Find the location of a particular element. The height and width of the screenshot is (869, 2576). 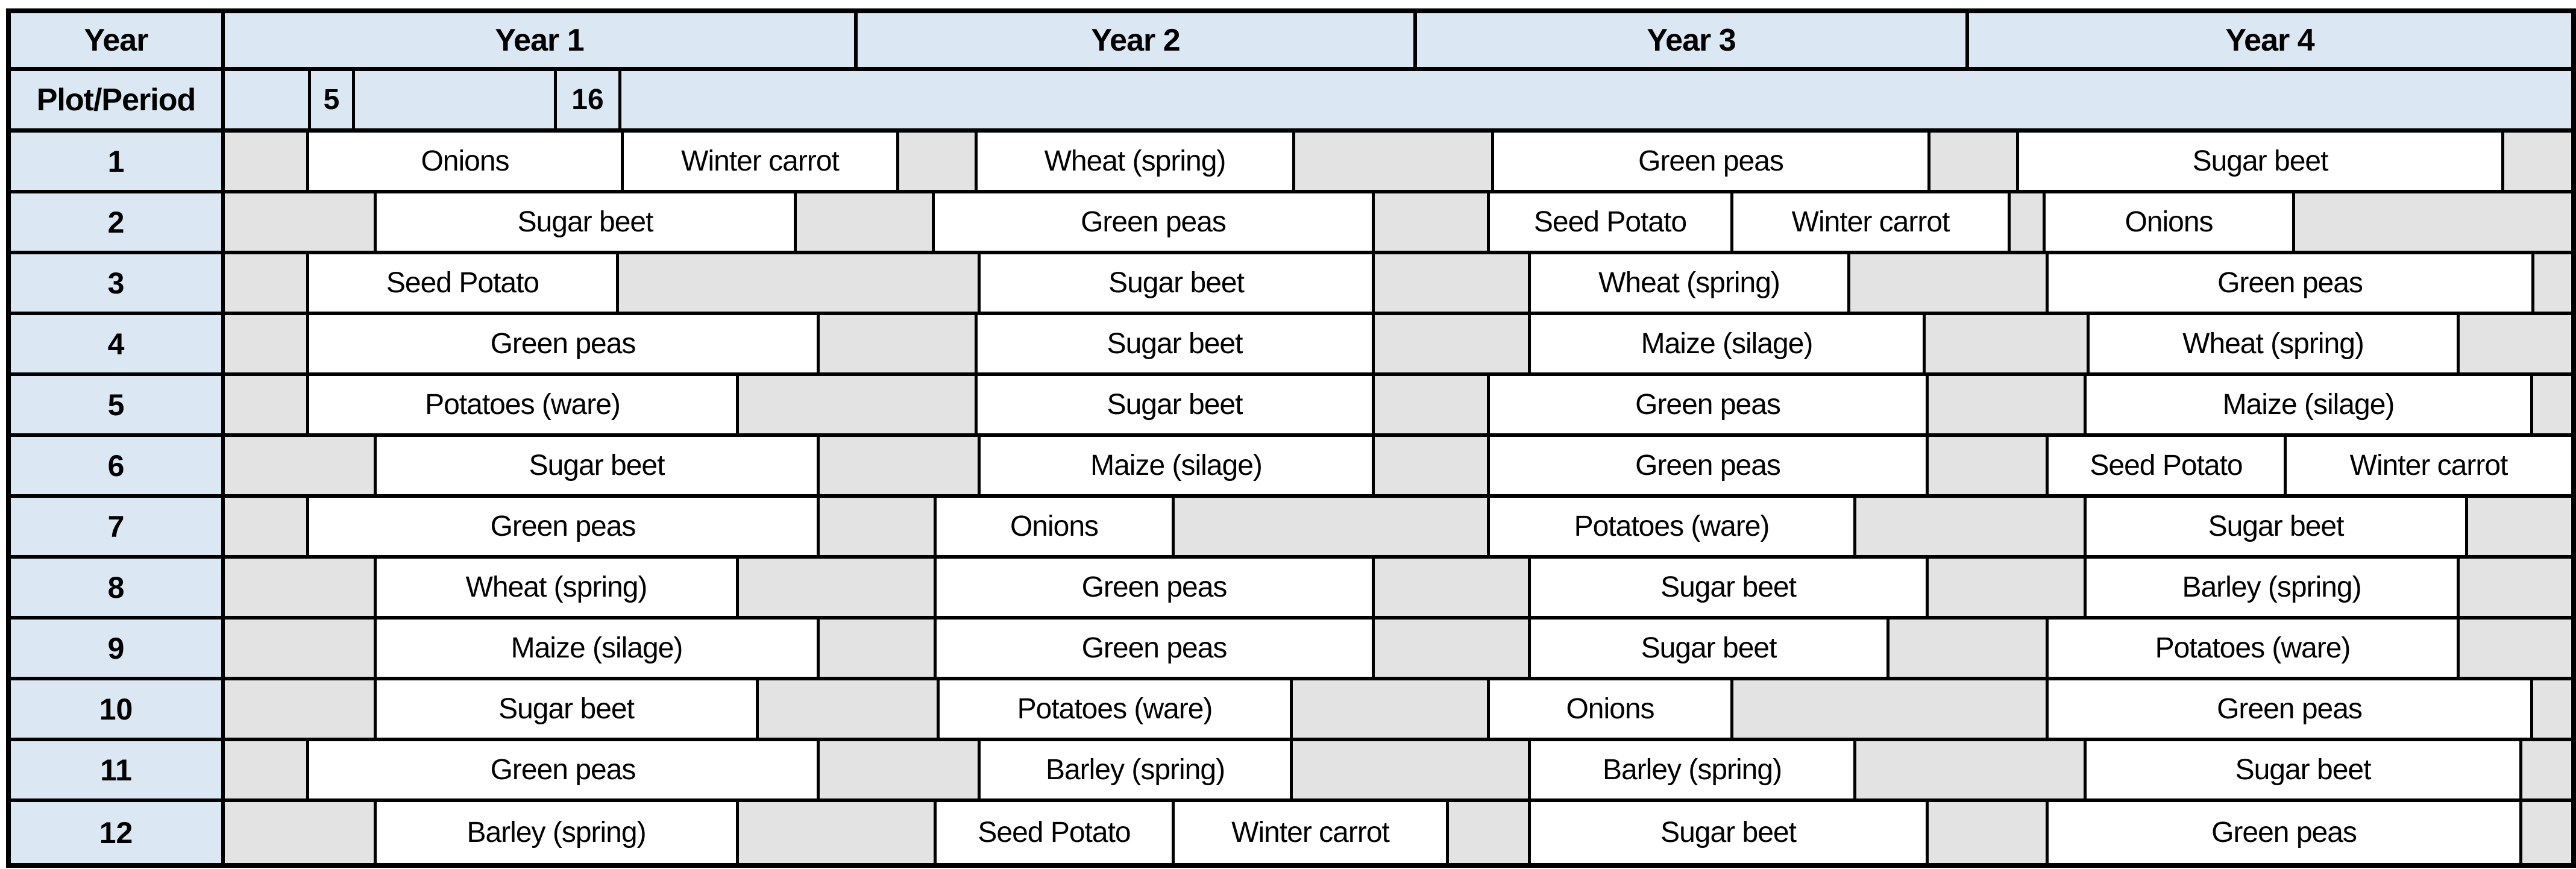

period-cell is located at coordinates (453, 99).